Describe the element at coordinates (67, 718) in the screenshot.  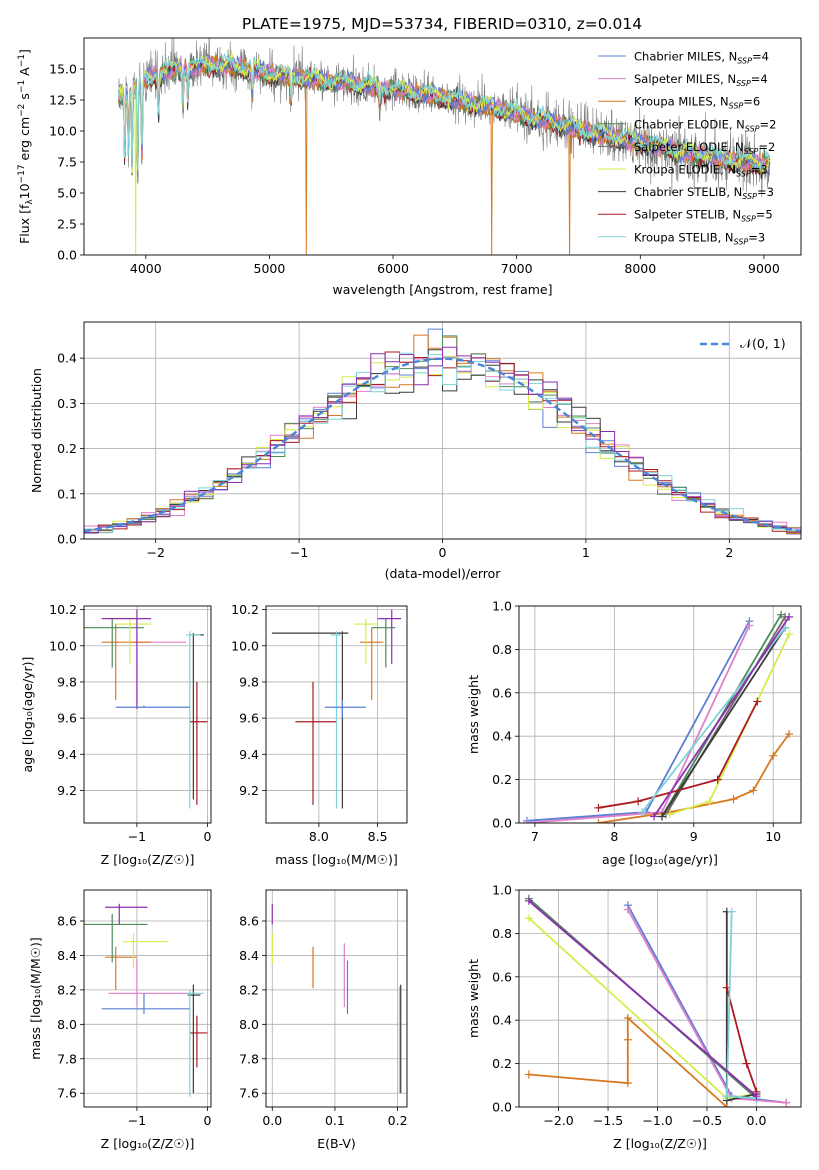
I see `y-tick-label: 9.6` at that location.